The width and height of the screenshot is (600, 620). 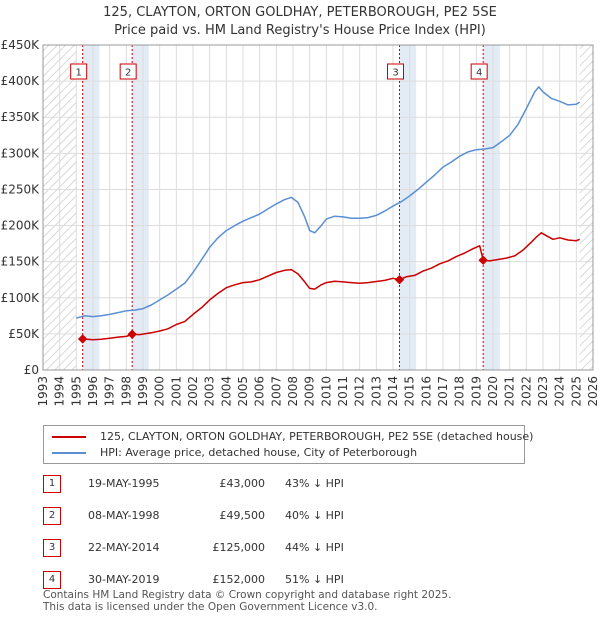 I want to click on y-tick-label: £450K, so click(x=21, y=45).